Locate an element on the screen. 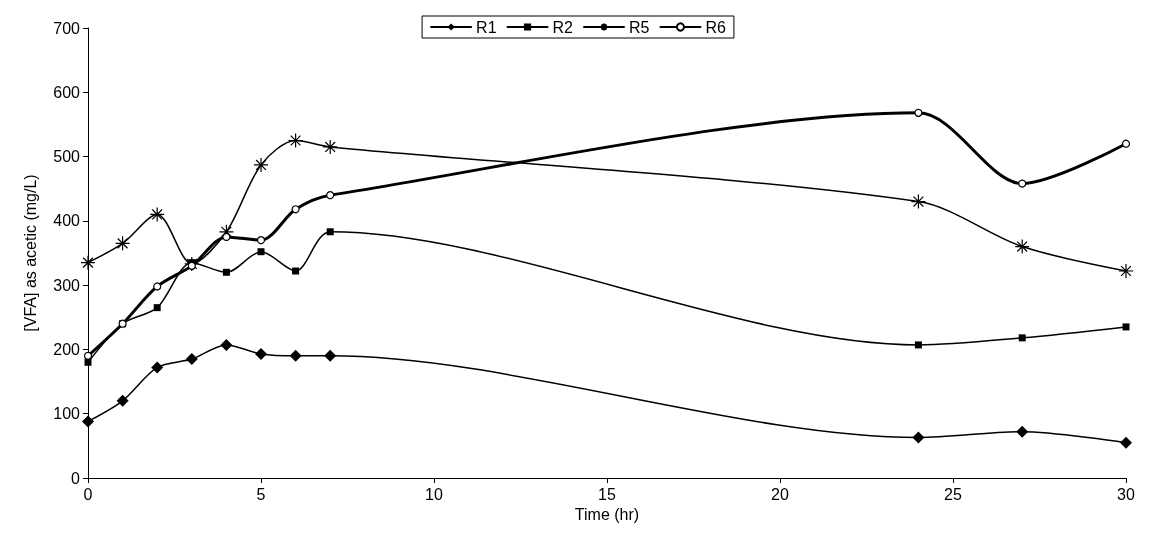 The width and height of the screenshot is (1159, 539). x-tick-label: 30 is located at coordinates (1126, 494).